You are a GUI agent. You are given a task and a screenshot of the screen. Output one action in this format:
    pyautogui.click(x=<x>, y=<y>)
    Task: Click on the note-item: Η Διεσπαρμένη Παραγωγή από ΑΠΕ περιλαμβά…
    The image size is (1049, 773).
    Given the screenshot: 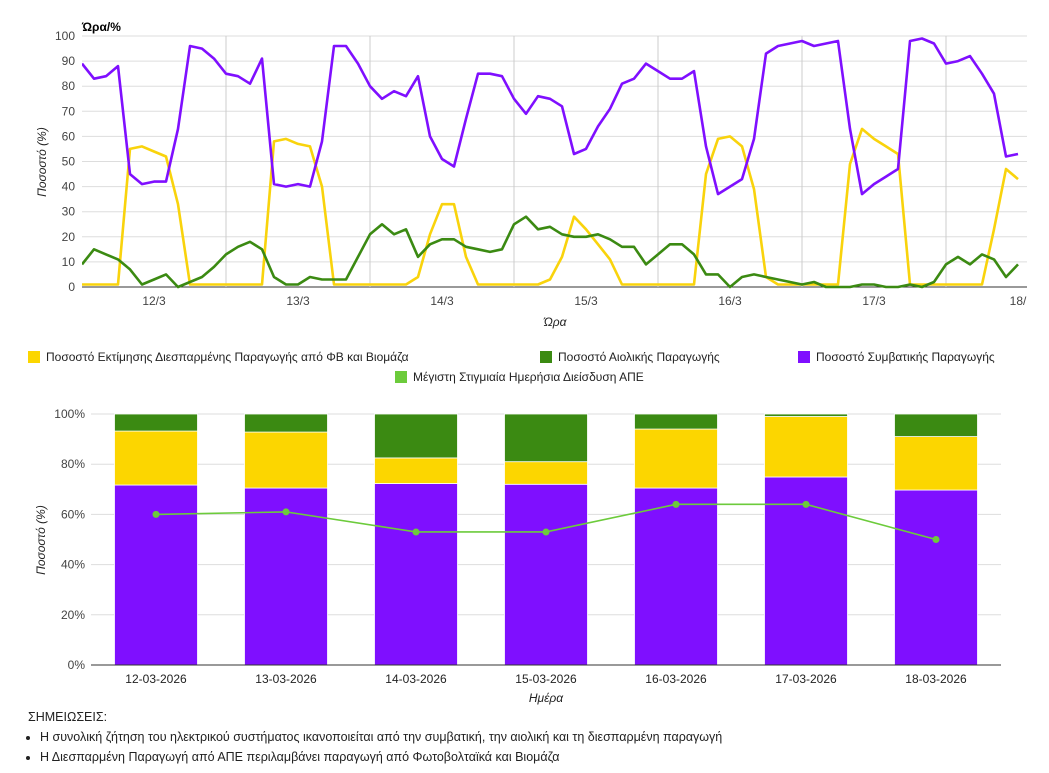 What is the action you would take?
    pyautogui.click(x=381, y=757)
    